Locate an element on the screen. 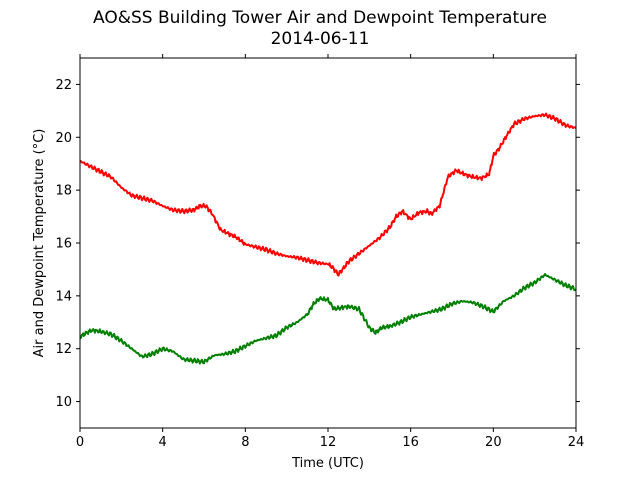  y-tick-label: 16 is located at coordinates (63, 244).